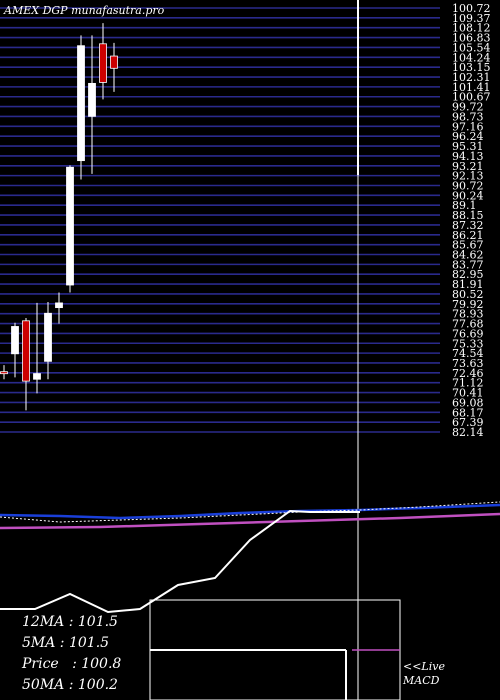 The image size is (500, 700). Describe the element at coordinates (464, 205) in the screenshot. I see `y-tick-label: 89.1` at that location.